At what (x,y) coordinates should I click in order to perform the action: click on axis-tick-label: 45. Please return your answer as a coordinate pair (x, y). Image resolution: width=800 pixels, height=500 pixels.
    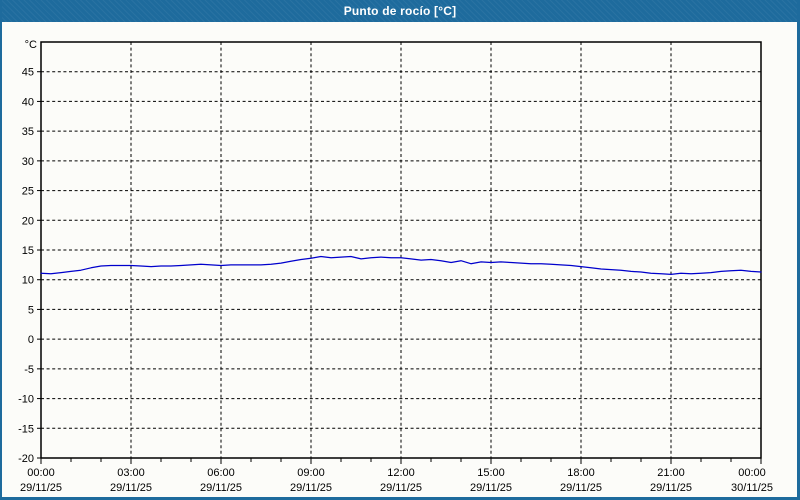
    Looking at the image, I should click on (28, 73).